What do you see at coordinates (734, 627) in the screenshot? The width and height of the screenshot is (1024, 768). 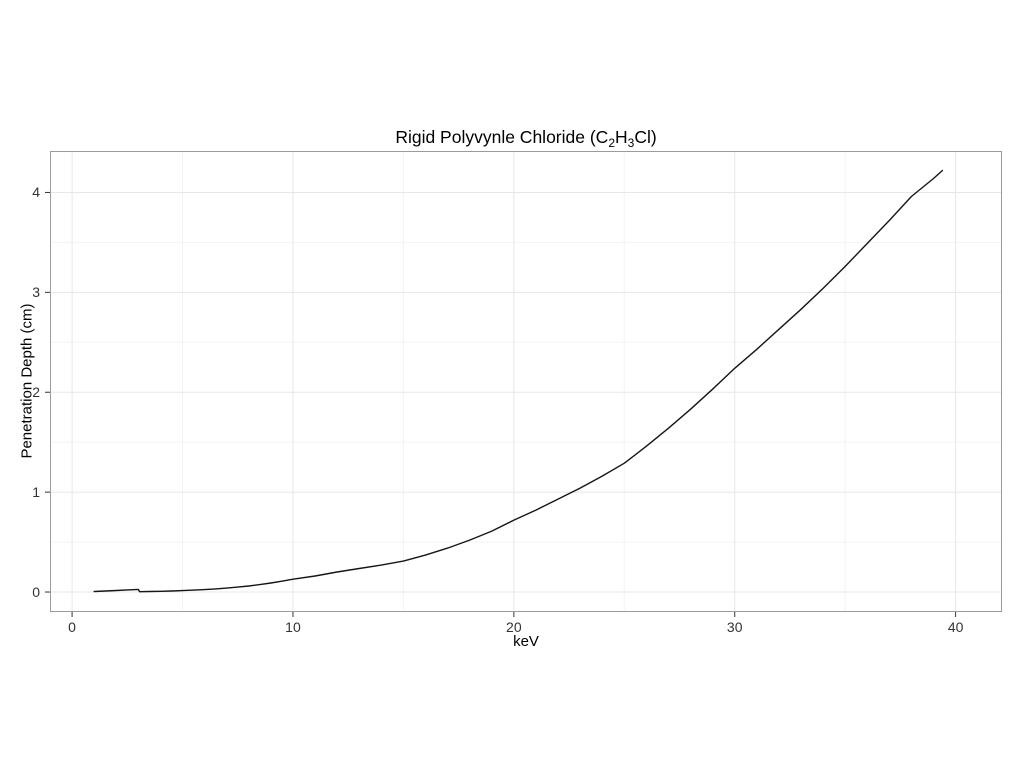 I see `x-tick-label: 30` at bounding box center [734, 627].